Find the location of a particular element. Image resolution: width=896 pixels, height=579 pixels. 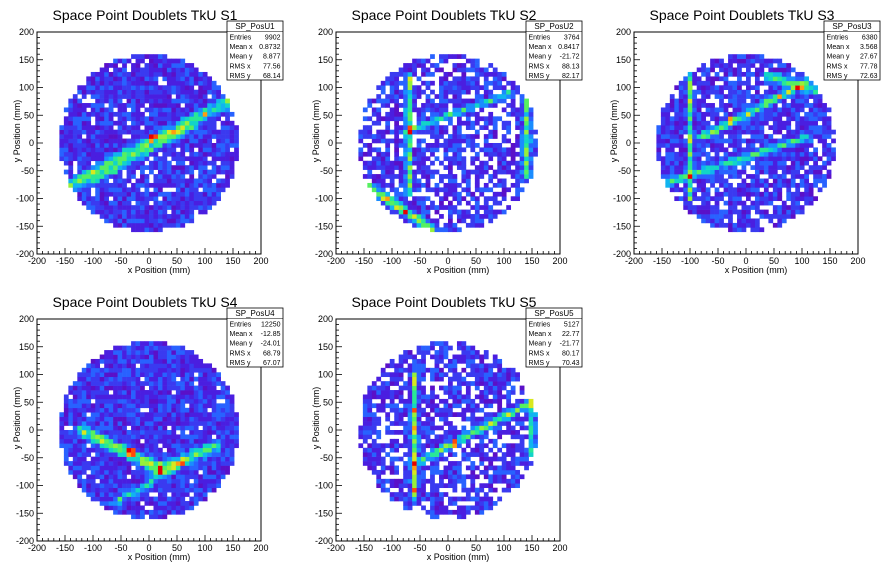

y-axis-label: y Position (mm) is located at coordinates (614, 131).